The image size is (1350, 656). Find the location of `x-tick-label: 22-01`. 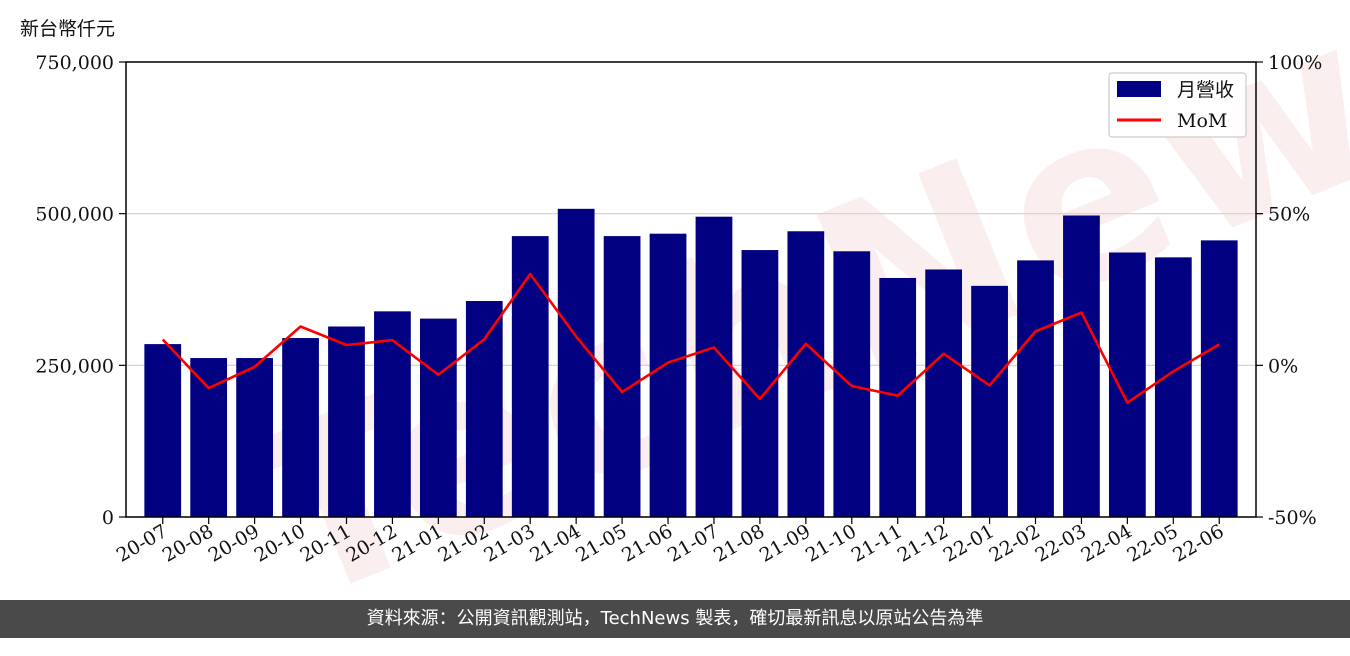

x-tick-label: 22-01 is located at coordinates (969, 543).